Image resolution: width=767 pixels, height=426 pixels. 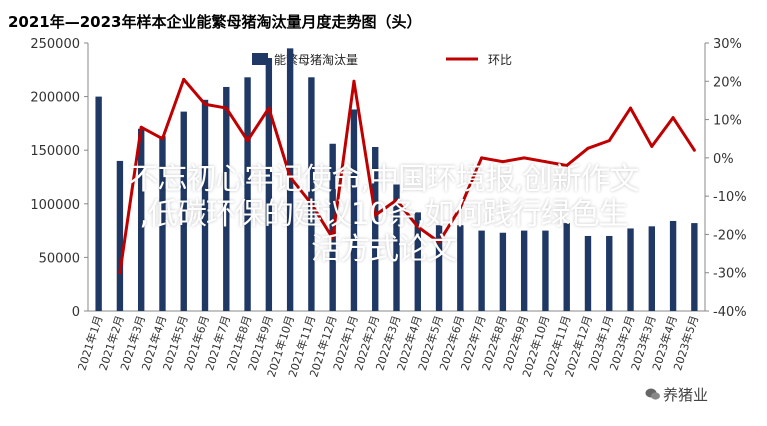 What do you see at coordinates (730, 312) in the screenshot?
I see `y-right-tick-label: -40%` at bounding box center [730, 312].